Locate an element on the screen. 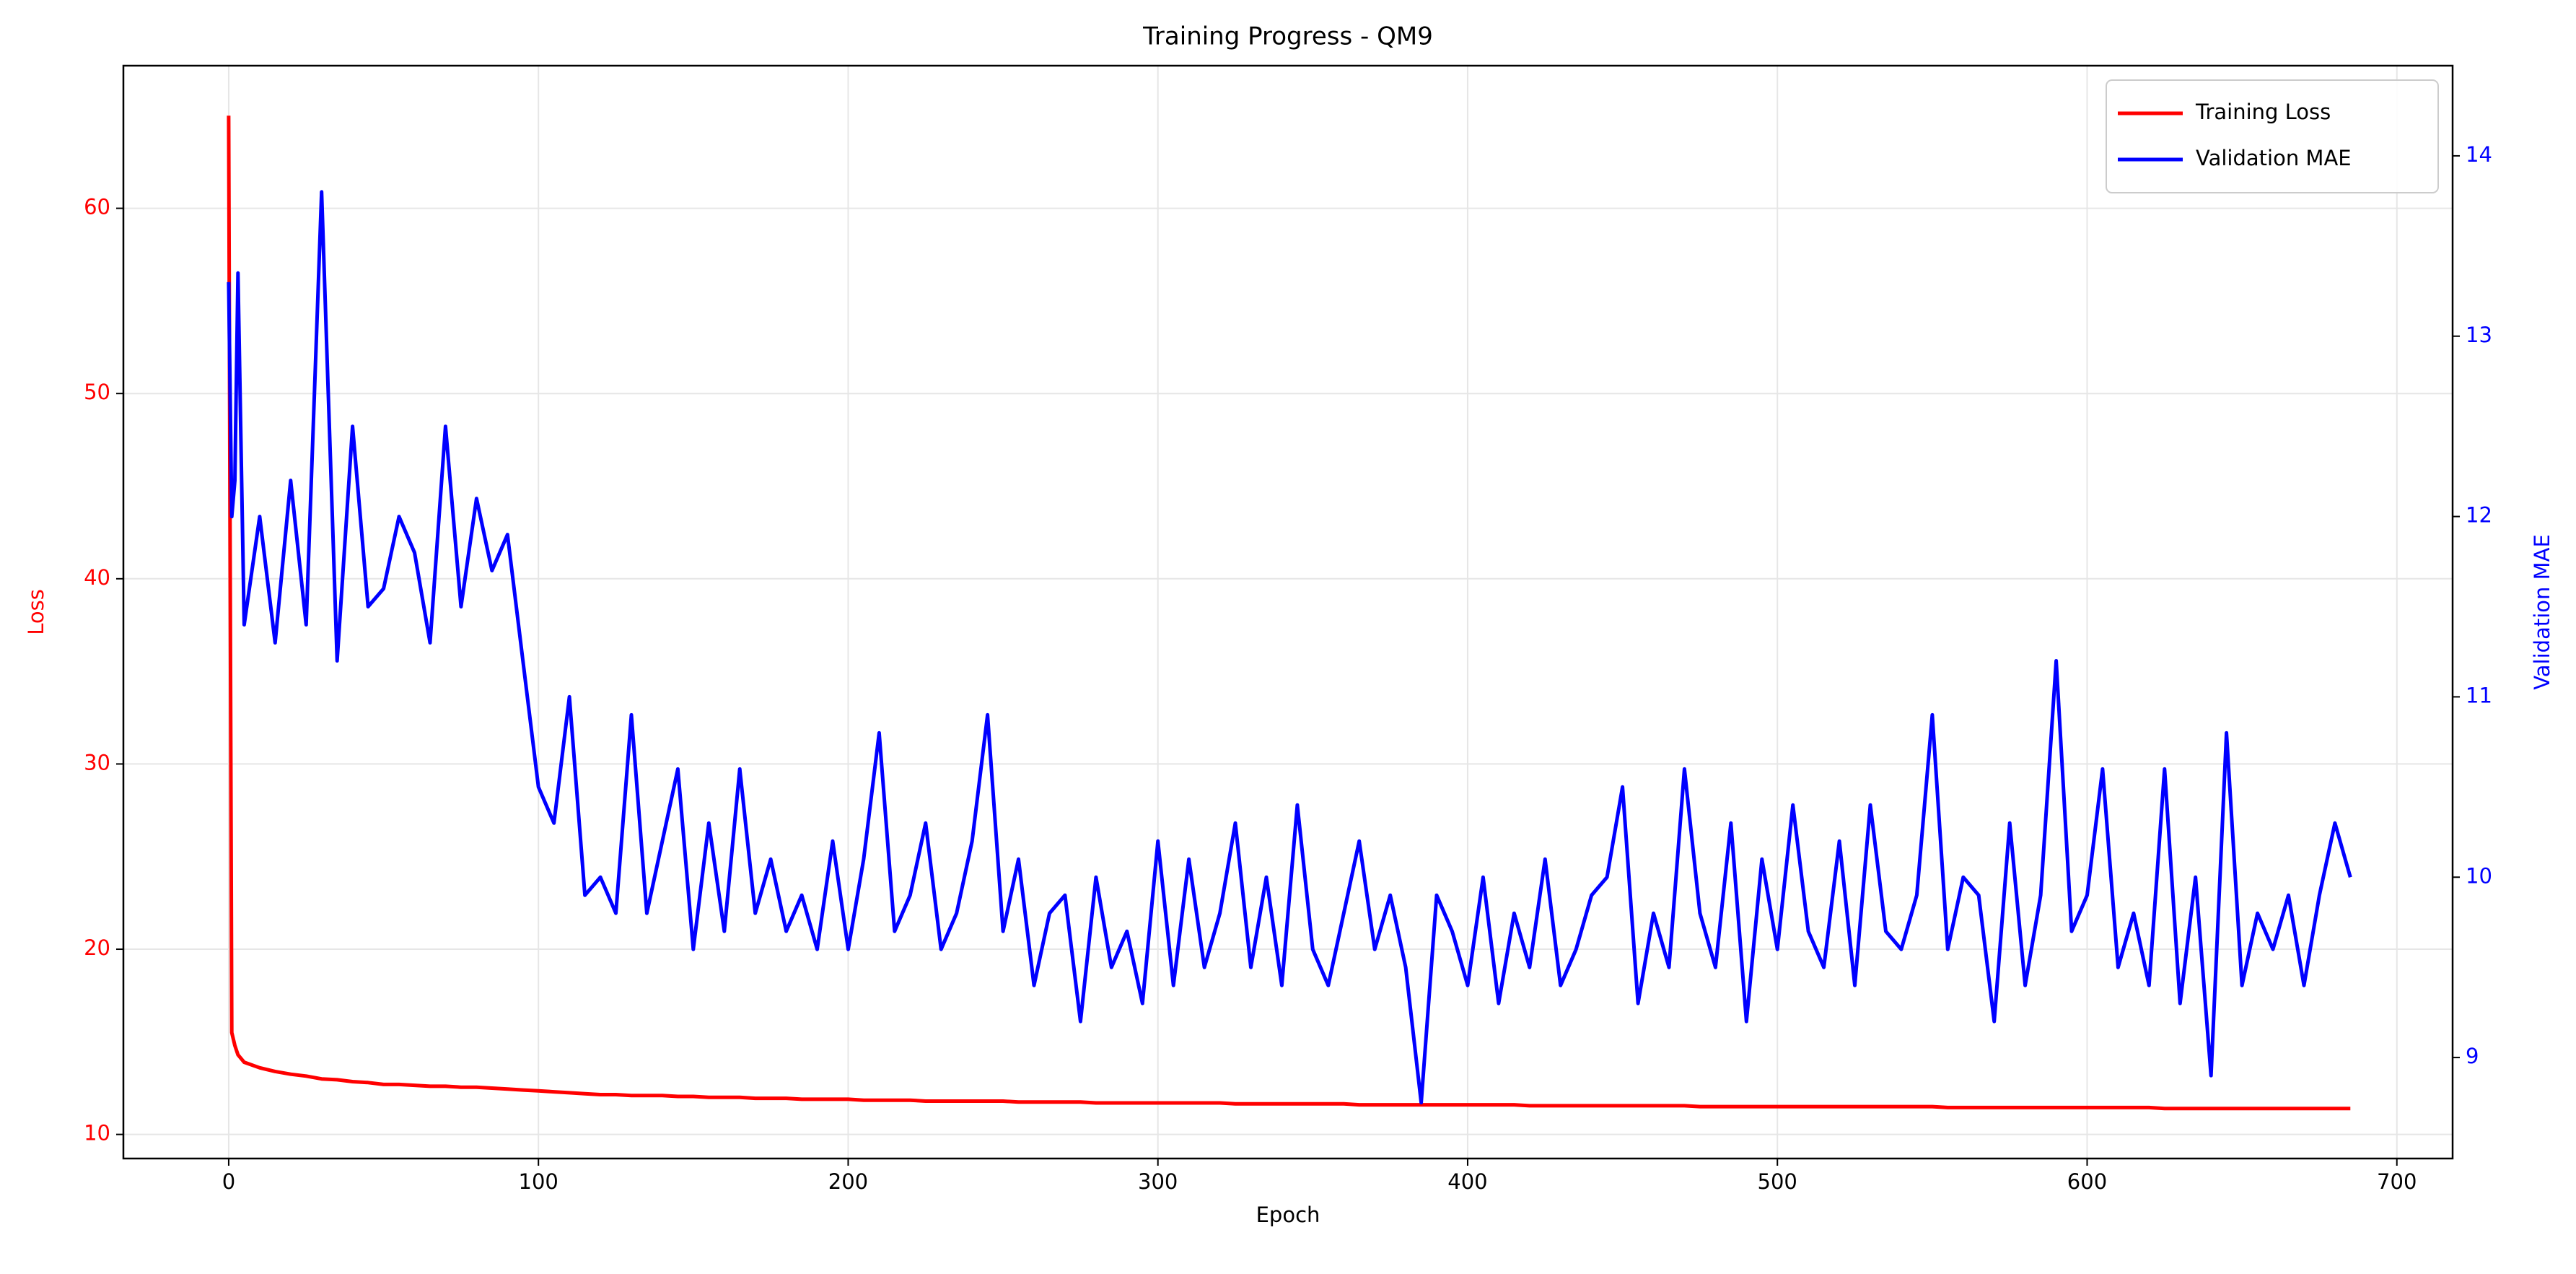 The image size is (2576, 1274). legend-box is located at coordinates (2272, 136).